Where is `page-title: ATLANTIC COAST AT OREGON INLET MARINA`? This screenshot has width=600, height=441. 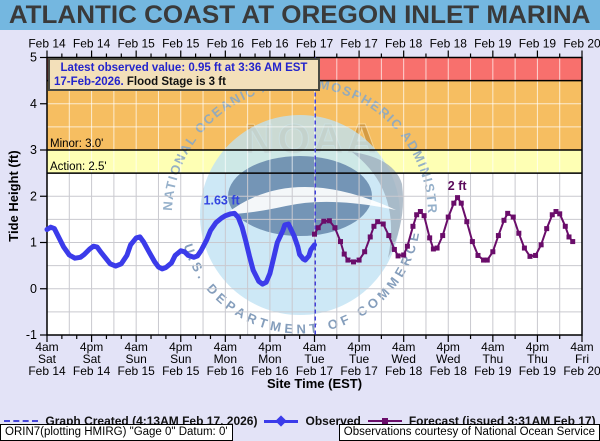
page-title: ATLANTIC COAST AT OREGON INLET MARINA is located at coordinates (300, 14).